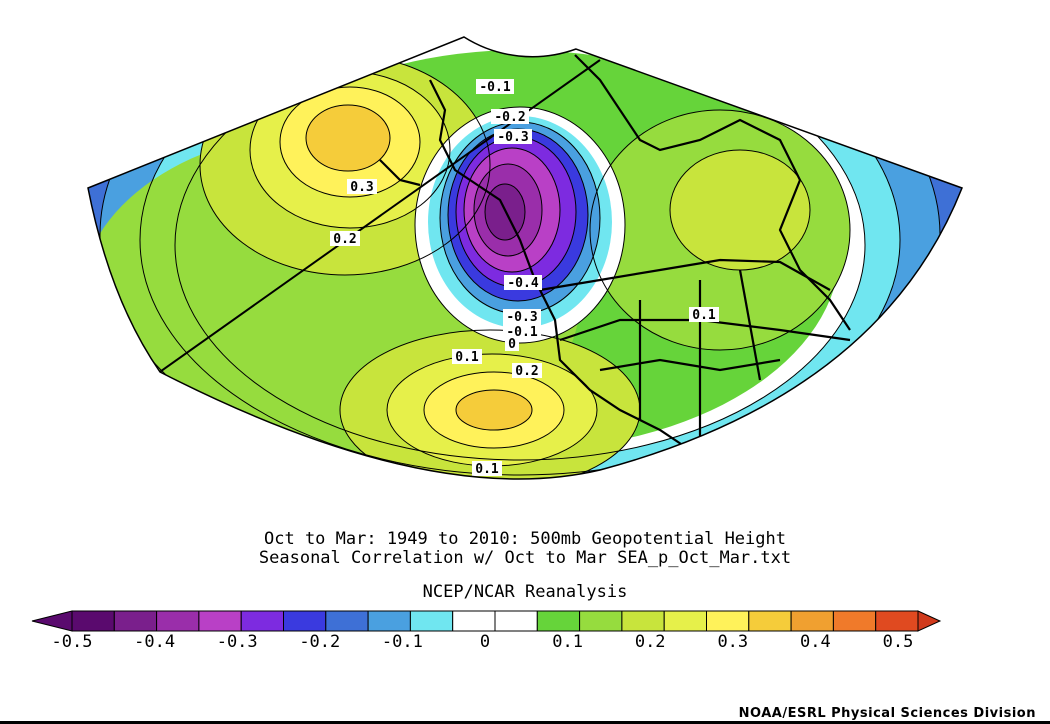 This screenshot has width=1050, height=724. I want to click on colorbar-tick-label: -0.1, so click(402, 642).